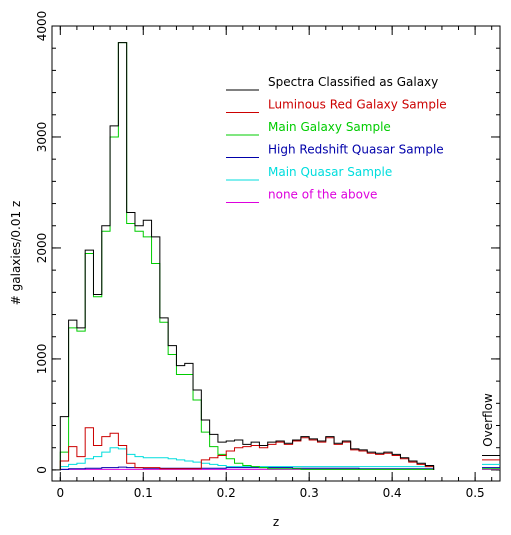 Image resolution: width=511 pixels, height=535 pixels. What do you see at coordinates (42, 470) in the screenshot?
I see `y-tick-label: 0` at bounding box center [42, 470].